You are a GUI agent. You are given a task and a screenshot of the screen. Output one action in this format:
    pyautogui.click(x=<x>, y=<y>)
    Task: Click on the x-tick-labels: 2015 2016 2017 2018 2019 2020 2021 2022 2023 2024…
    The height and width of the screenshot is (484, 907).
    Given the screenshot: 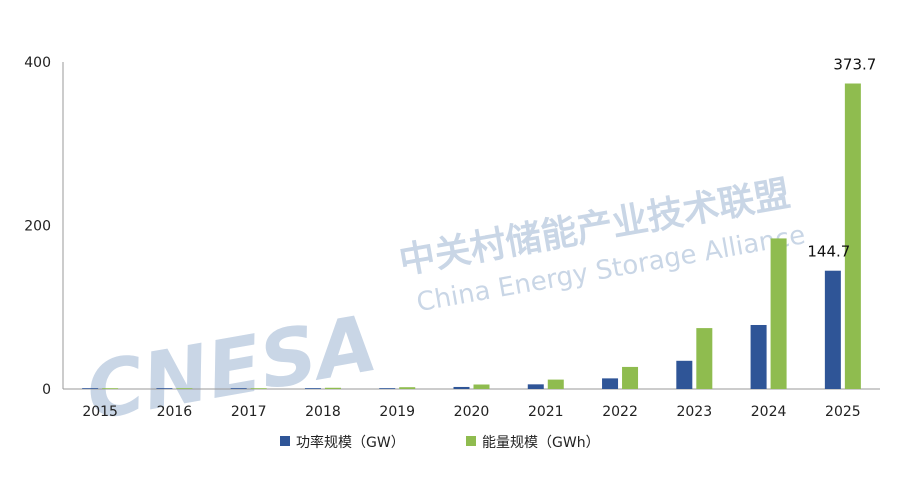 What is the action you would take?
    pyautogui.click(x=471, y=412)
    